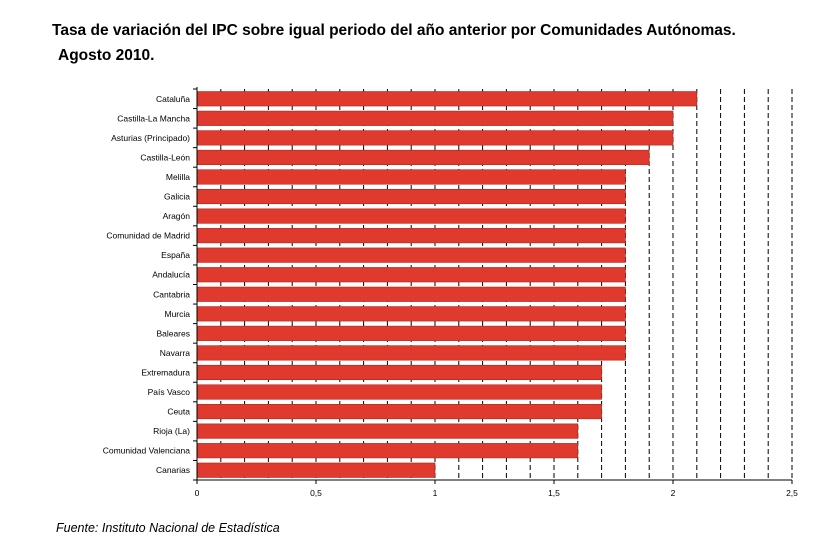 The image size is (840, 555). I want to click on category-label: Canarias, so click(173, 470).